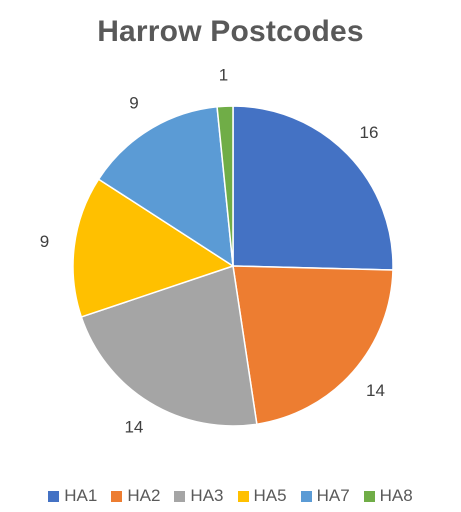 Image resolution: width=461 pixels, height=512 pixels. Describe the element at coordinates (333, 495) in the screenshot. I see `legend-label: HA7` at that location.